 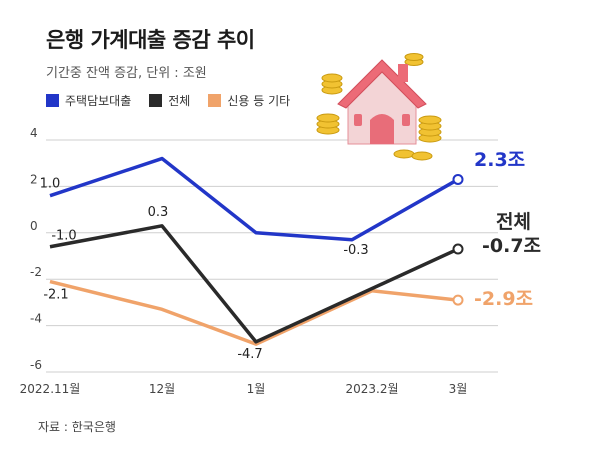 I want to click on x-tick-label: 2022.11월, so click(x=50, y=389).